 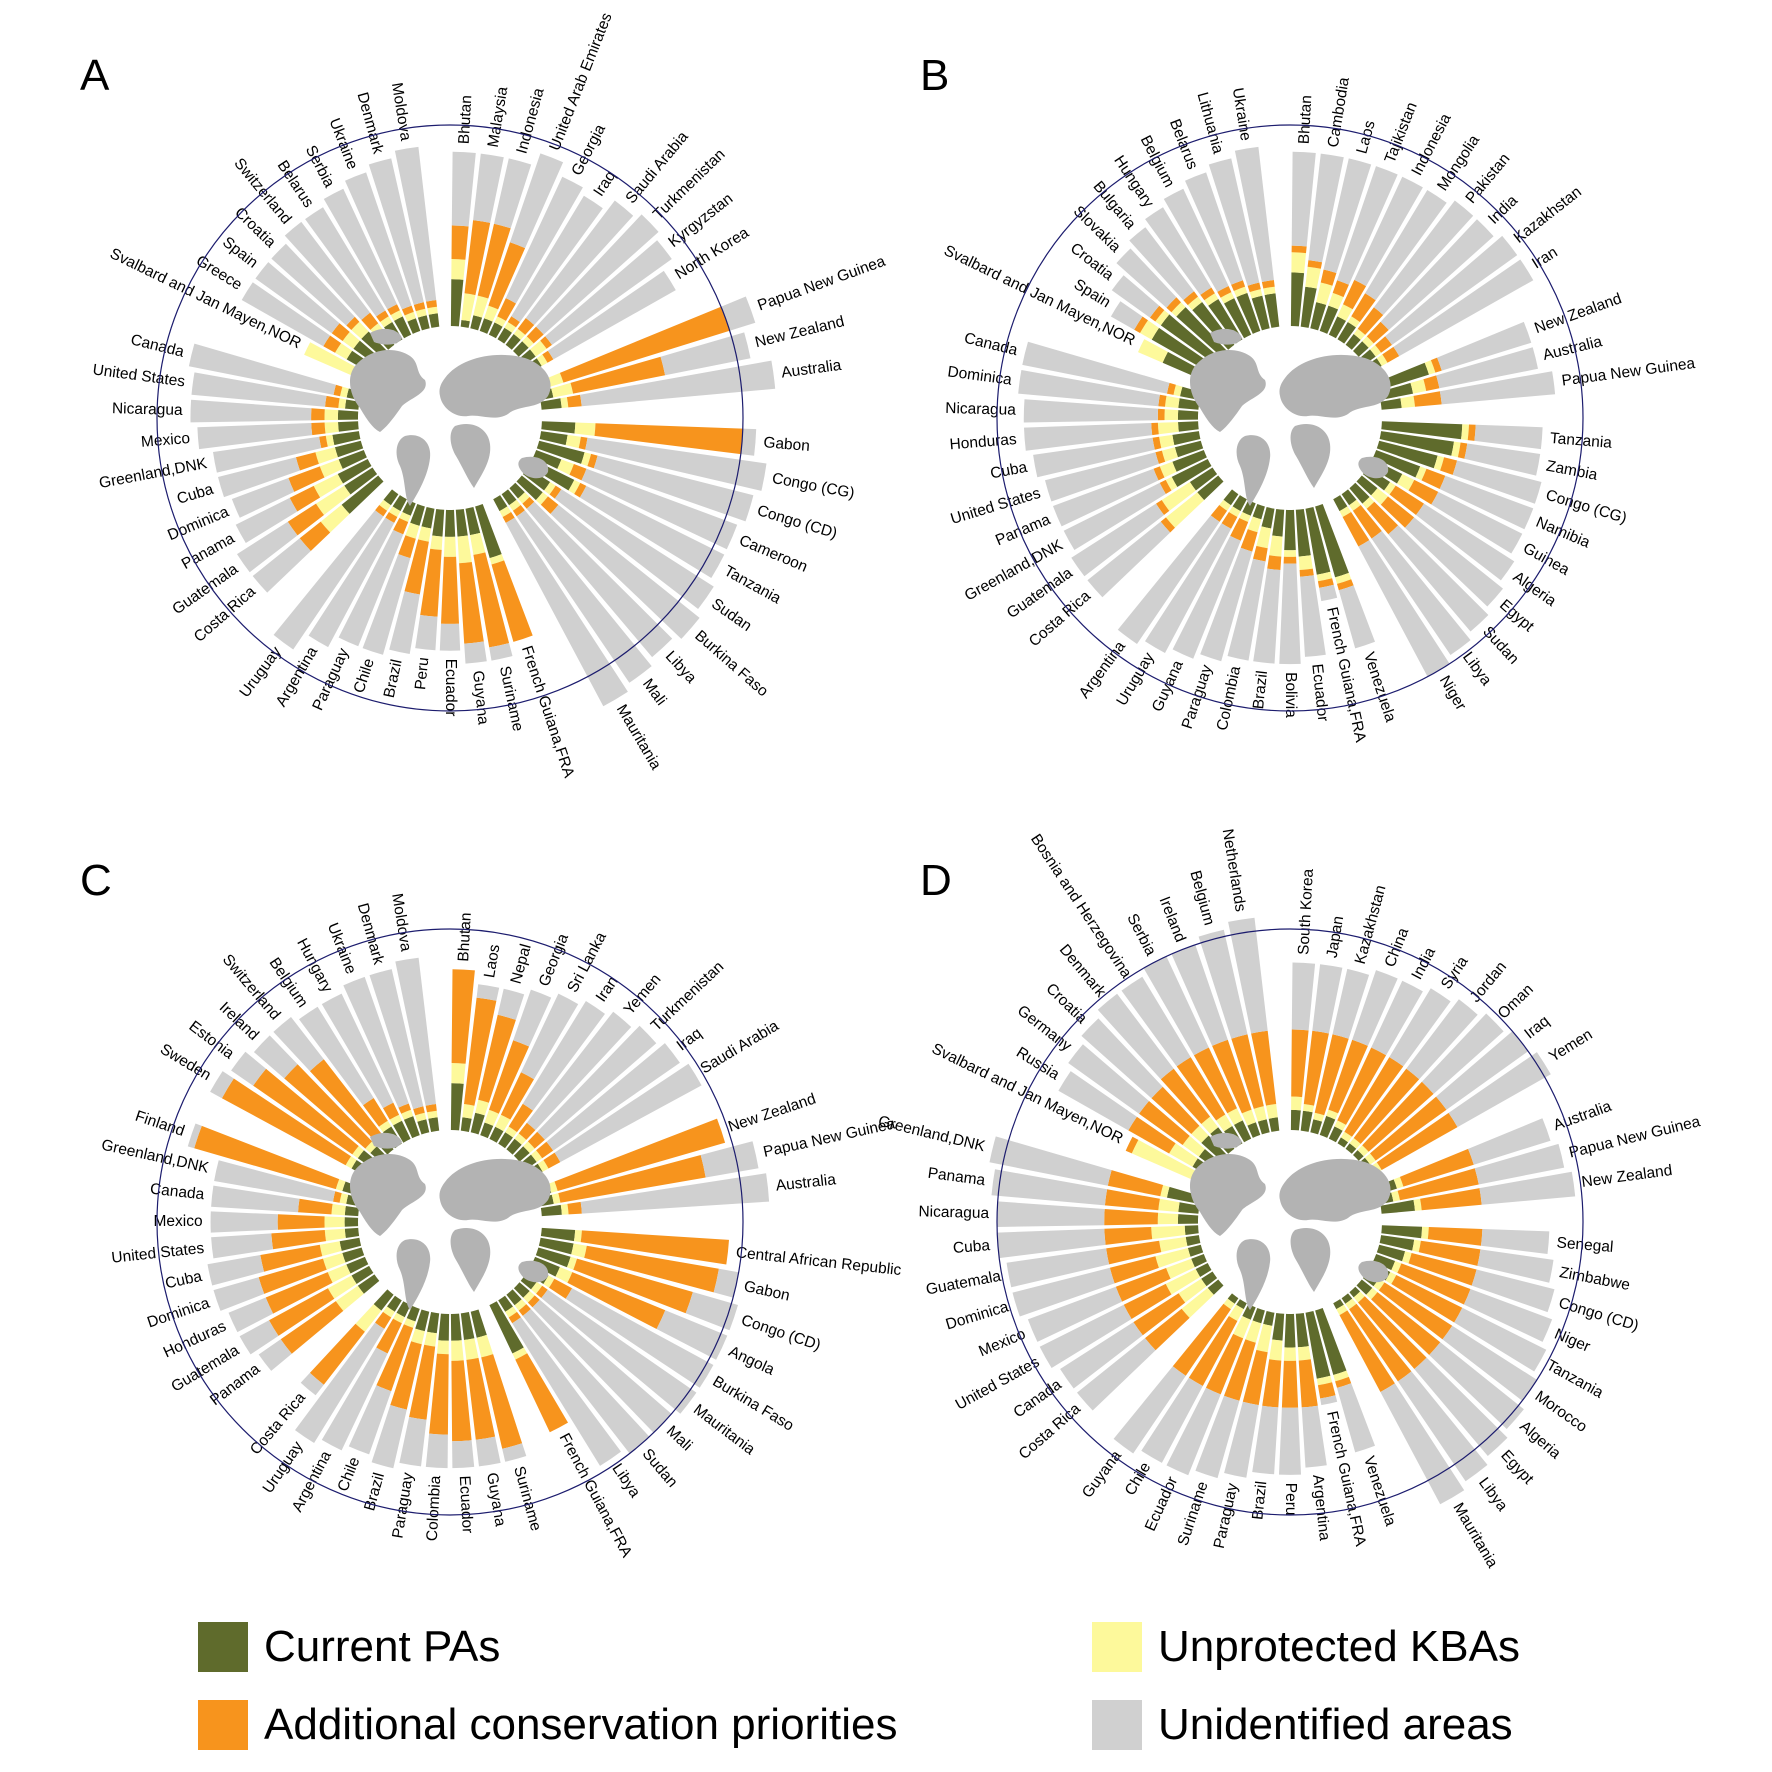 What do you see at coordinates (1112, 371) in the screenshot?
I see `bar-canada` at bounding box center [1112, 371].